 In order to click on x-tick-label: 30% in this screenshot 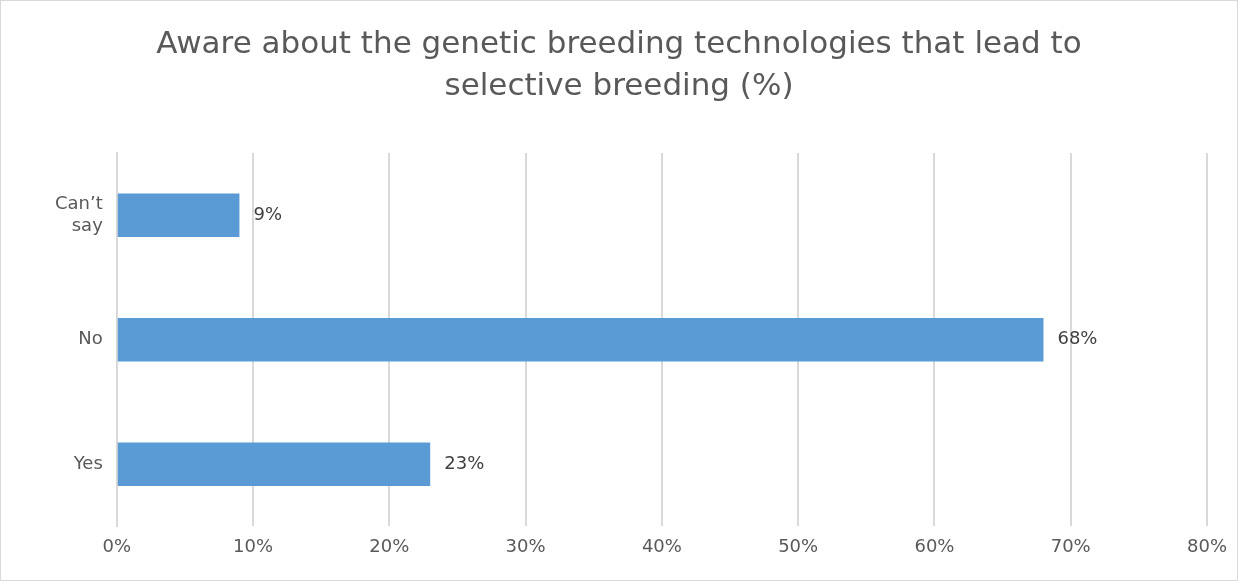, I will do `click(525, 545)`.